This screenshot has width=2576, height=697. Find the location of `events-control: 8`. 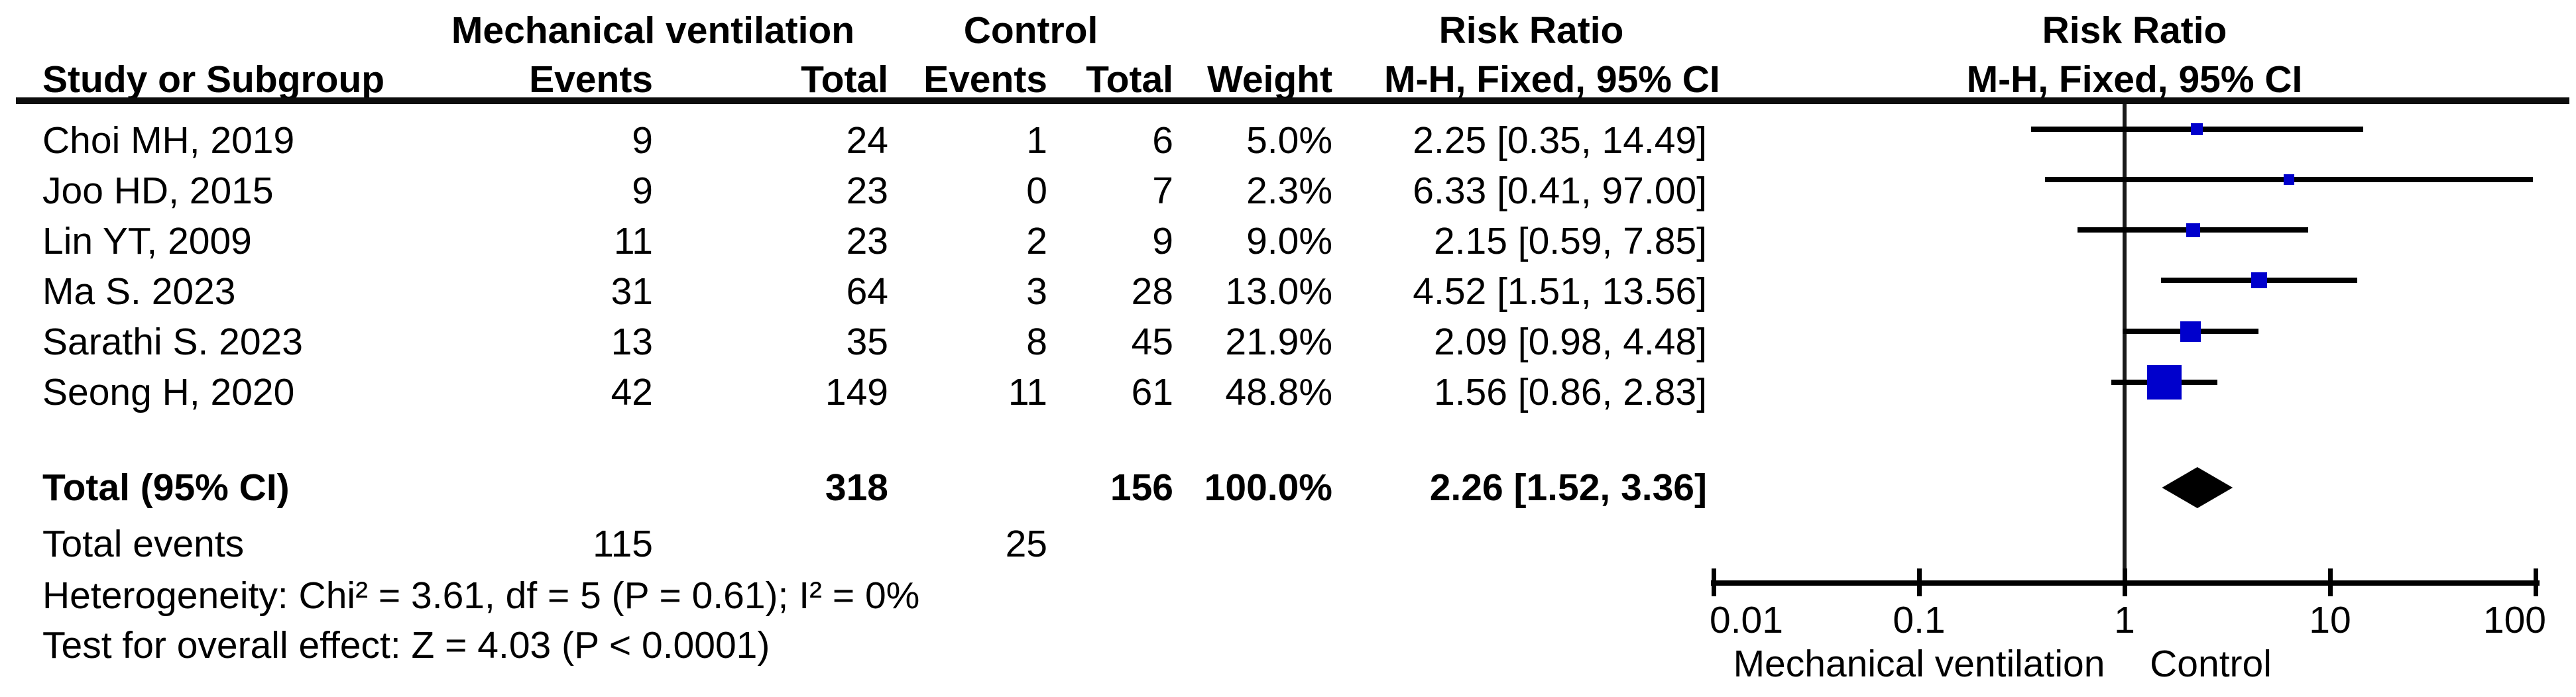

events-control: 8 is located at coordinates (1037, 342).